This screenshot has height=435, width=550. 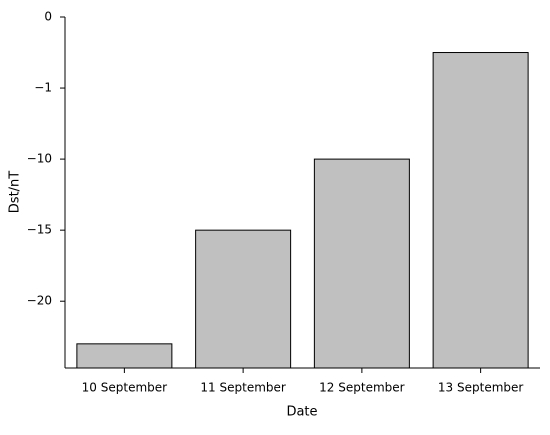 What do you see at coordinates (480, 388) in the screenshot?
I see `x-tick-label: 13 September` at bounding box center [480, 388].